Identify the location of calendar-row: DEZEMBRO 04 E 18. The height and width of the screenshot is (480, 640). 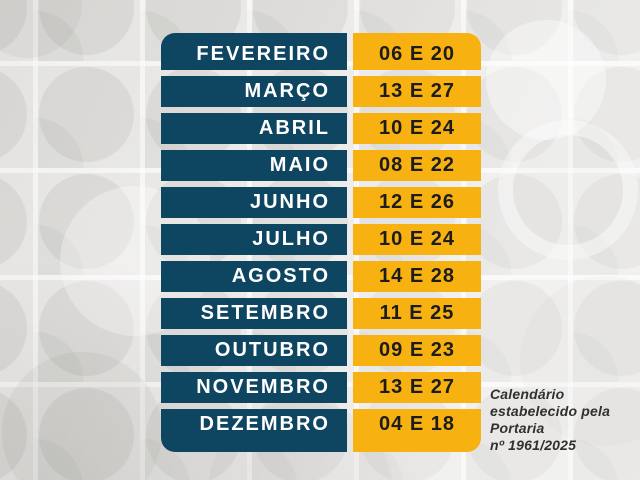
(321, 430).